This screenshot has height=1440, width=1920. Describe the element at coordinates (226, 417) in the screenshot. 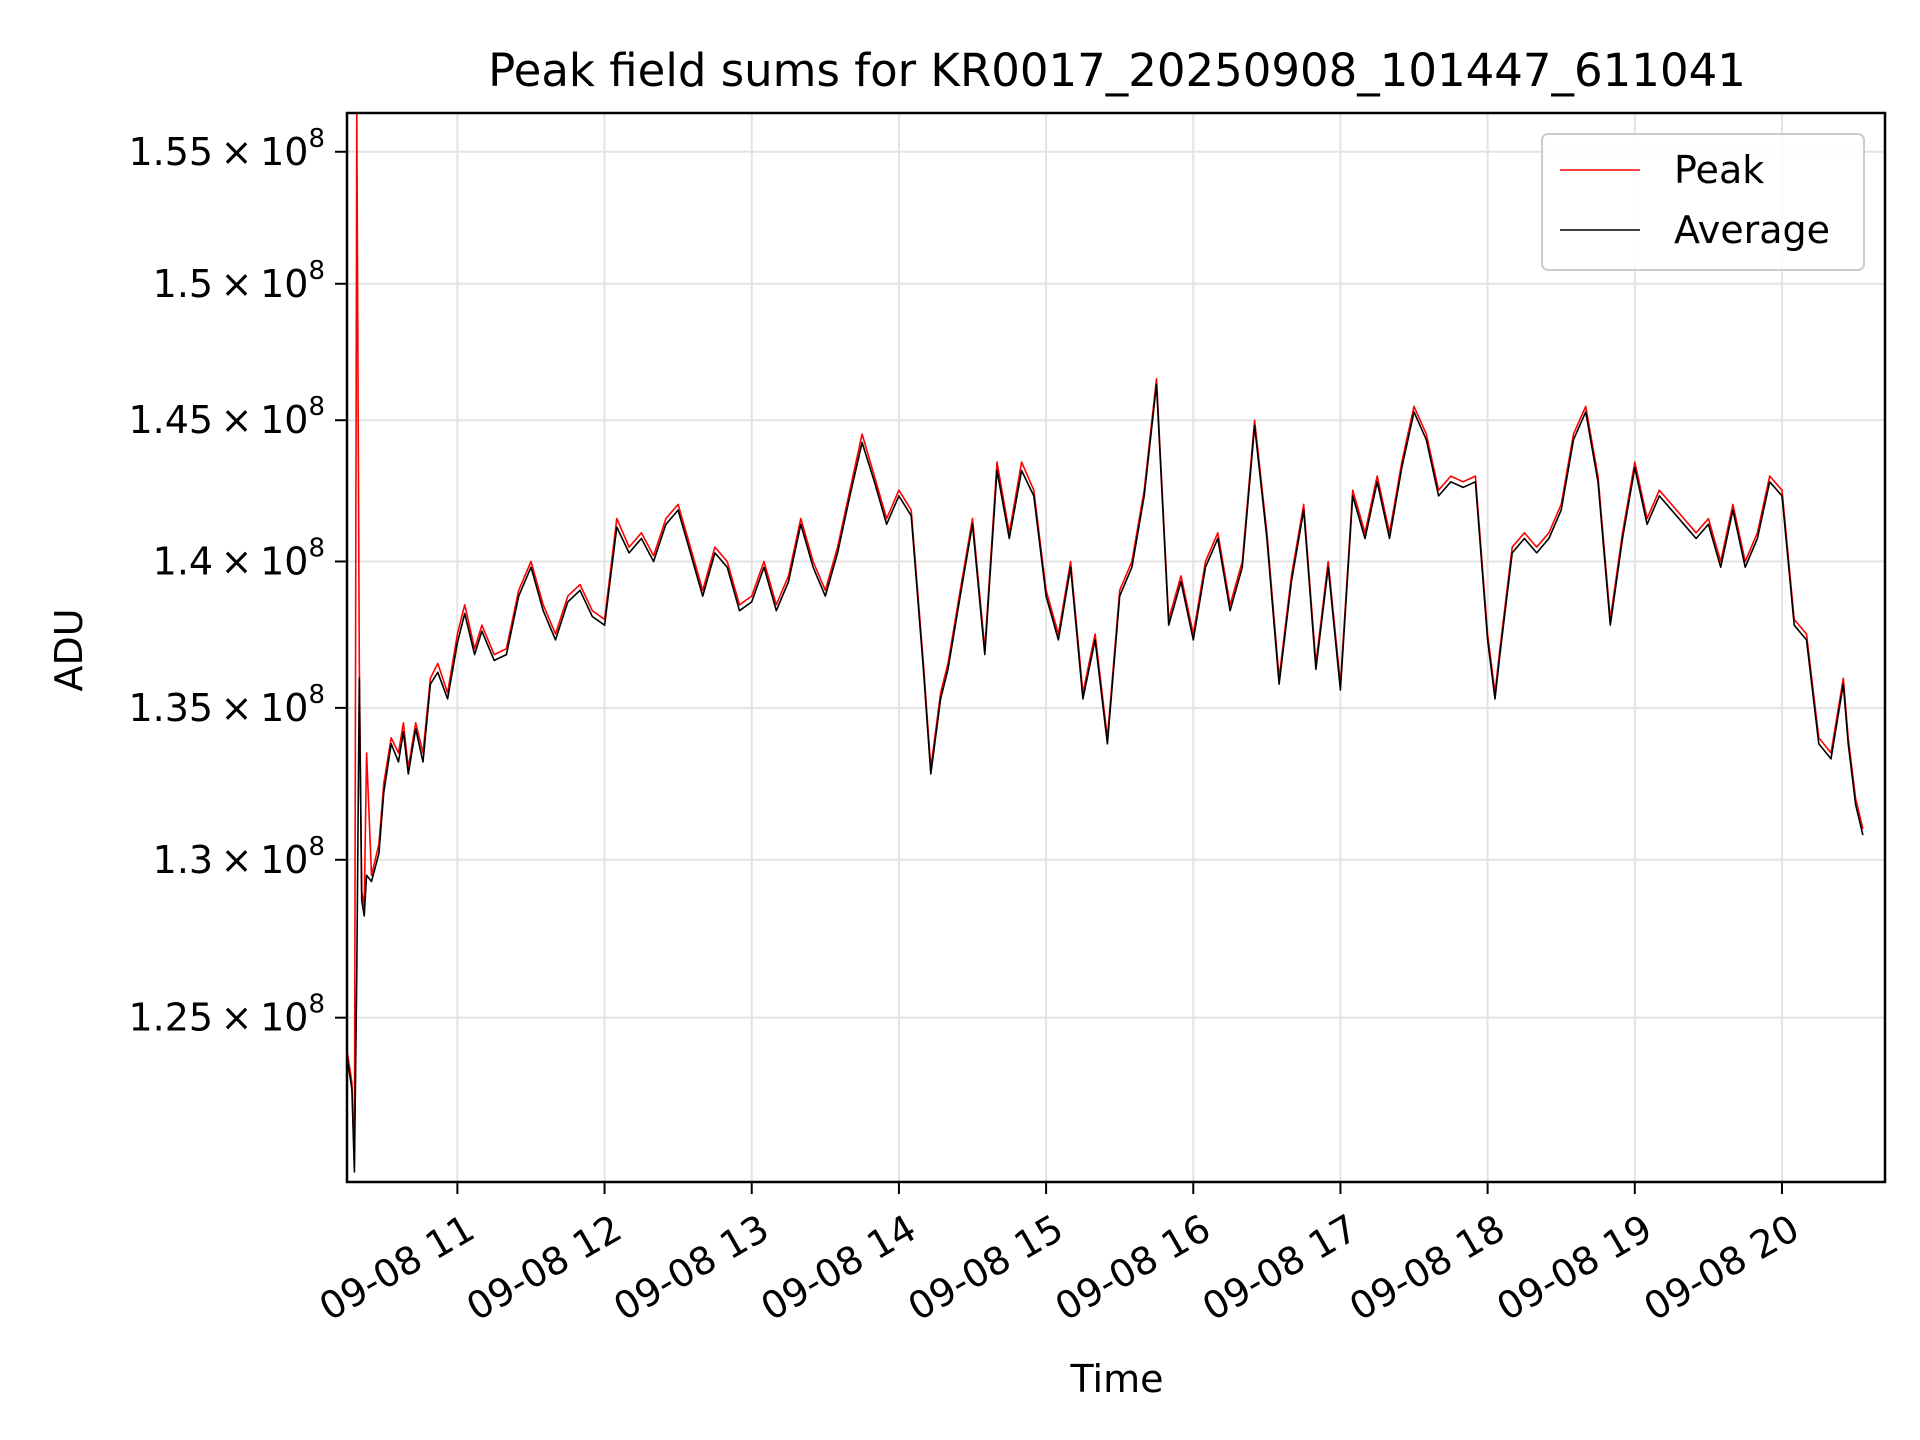

I see `y-tick-label: 1.45 × 108` at that location.